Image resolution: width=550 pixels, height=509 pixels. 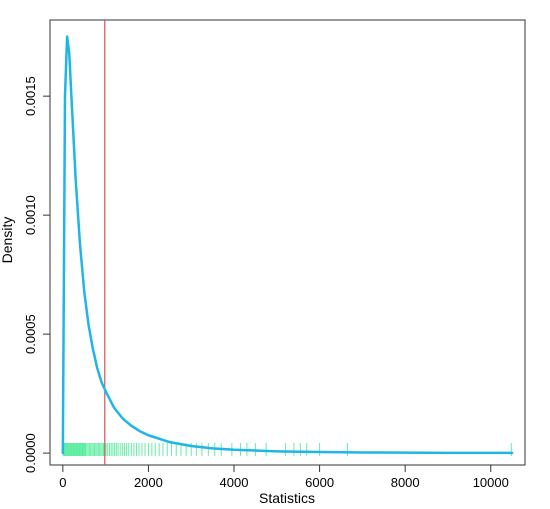 What do you see at coordinates (287, 449) in the screenshot?
I see `rug-marks` at bounding box center [287, 449].